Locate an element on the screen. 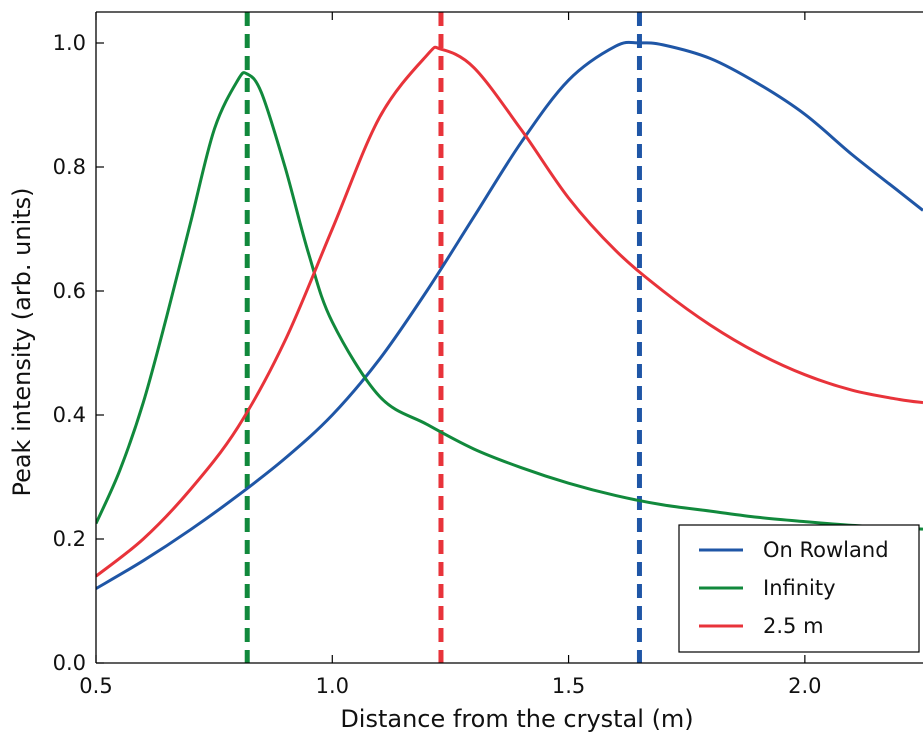 The height and width of the screenshot is (737, 923). x-axis-title: Distance from the crystal (m) is located at coordinates (516, 719).